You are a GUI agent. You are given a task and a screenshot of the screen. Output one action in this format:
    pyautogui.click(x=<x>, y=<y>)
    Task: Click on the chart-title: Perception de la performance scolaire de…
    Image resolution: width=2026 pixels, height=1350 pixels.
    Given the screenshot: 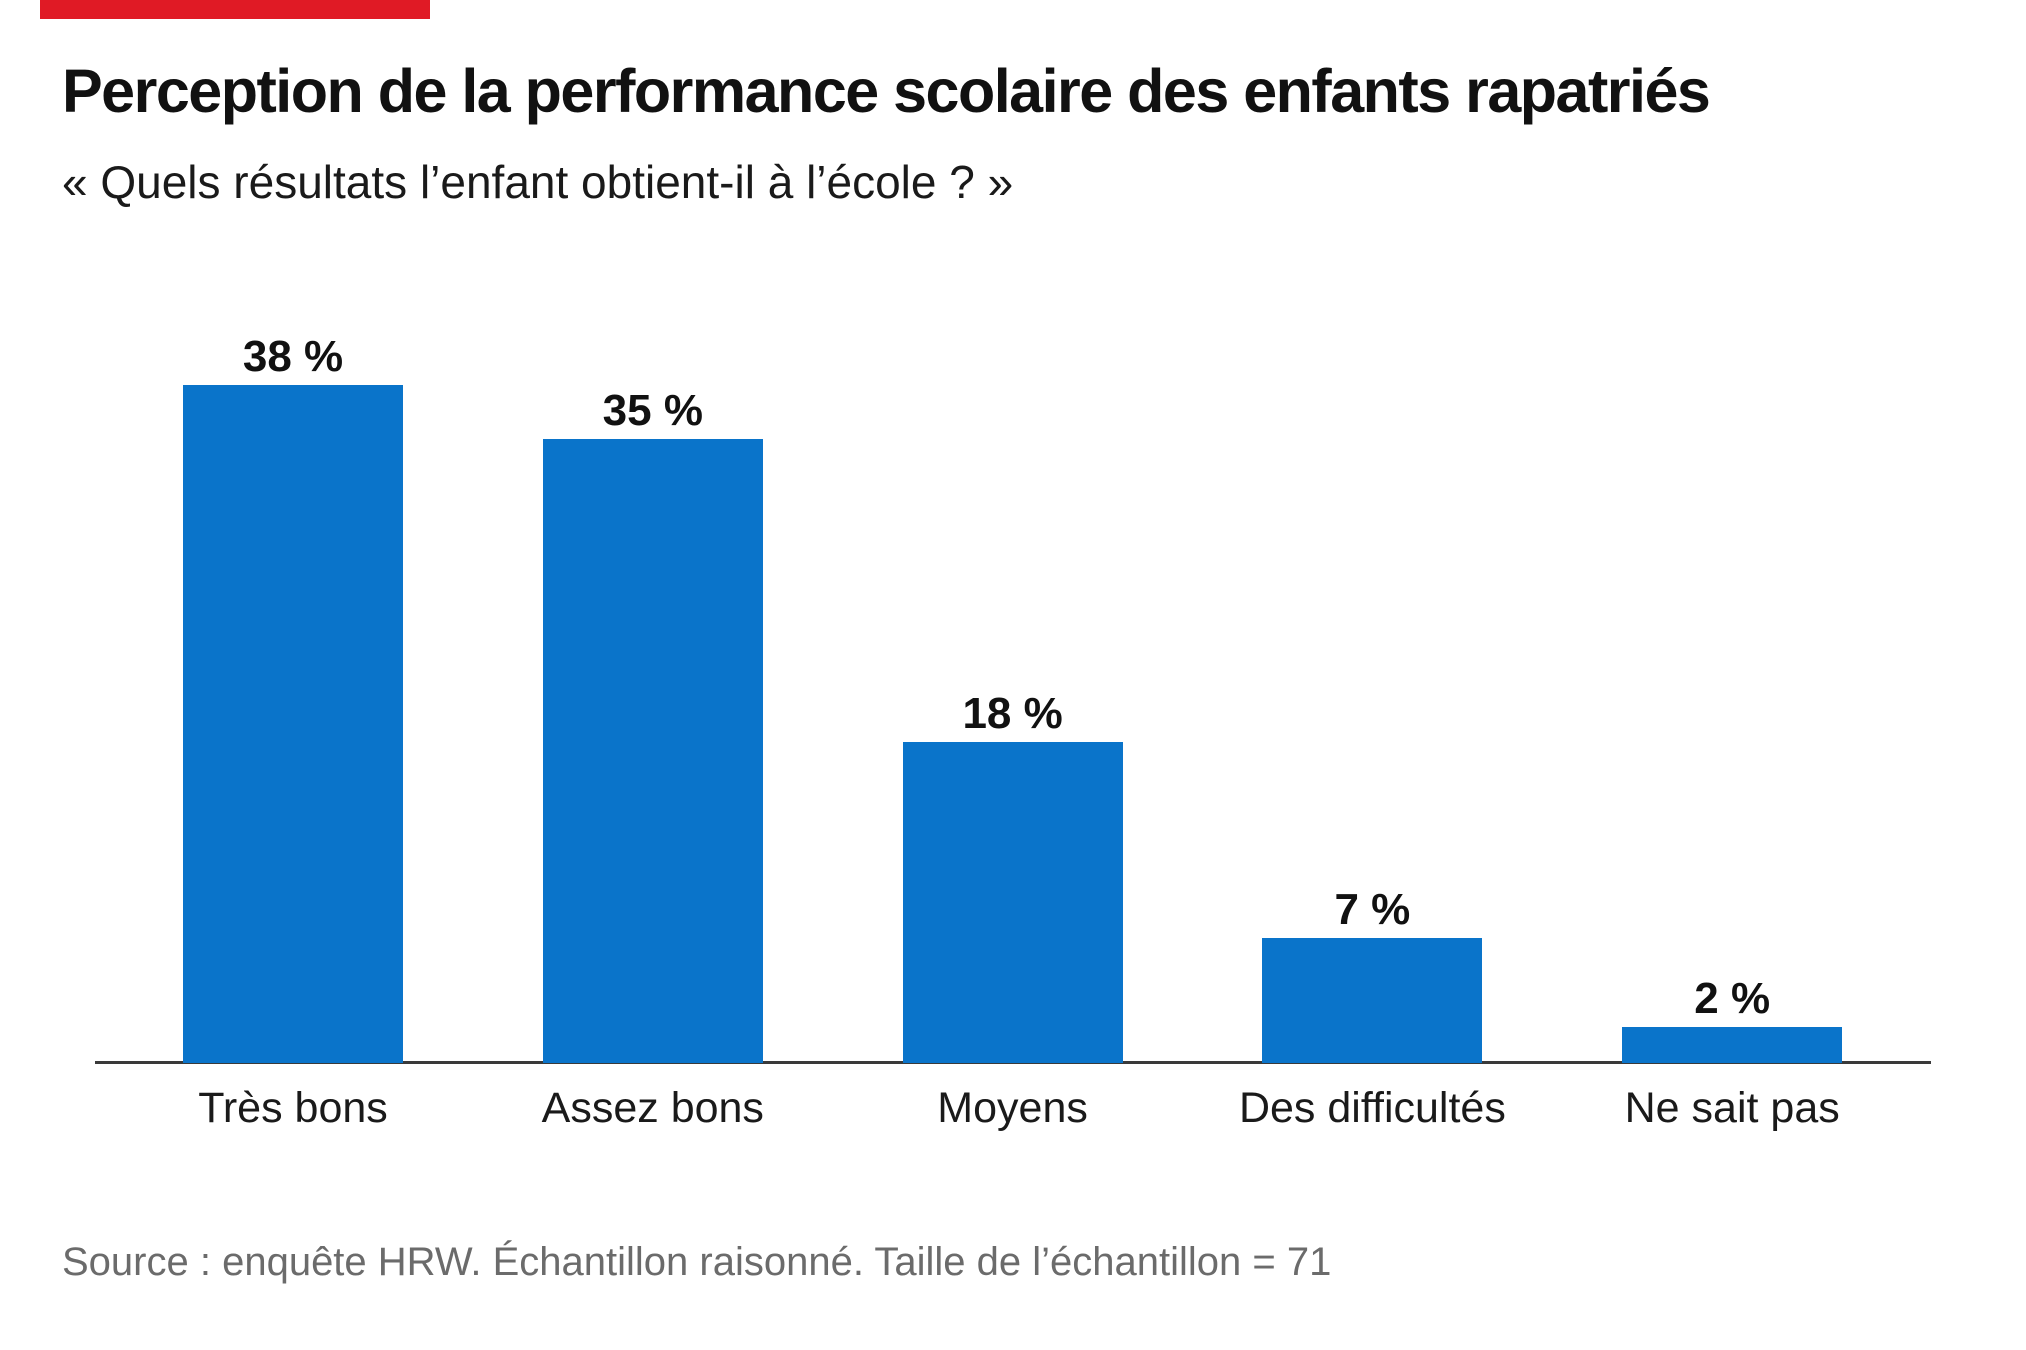 What is the action you would take?
    pyautogui.click(x=886, y=91)
    